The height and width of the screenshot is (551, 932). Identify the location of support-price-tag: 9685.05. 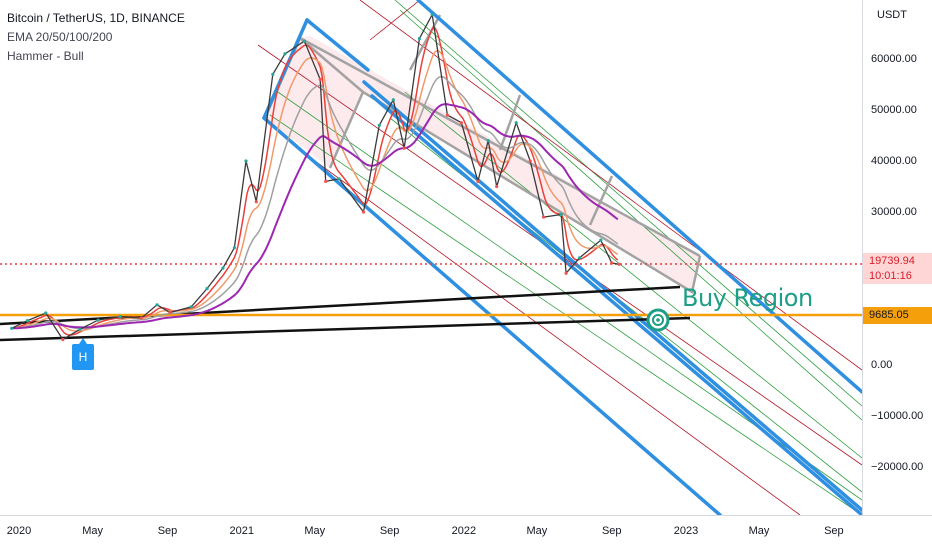
(897, 315).